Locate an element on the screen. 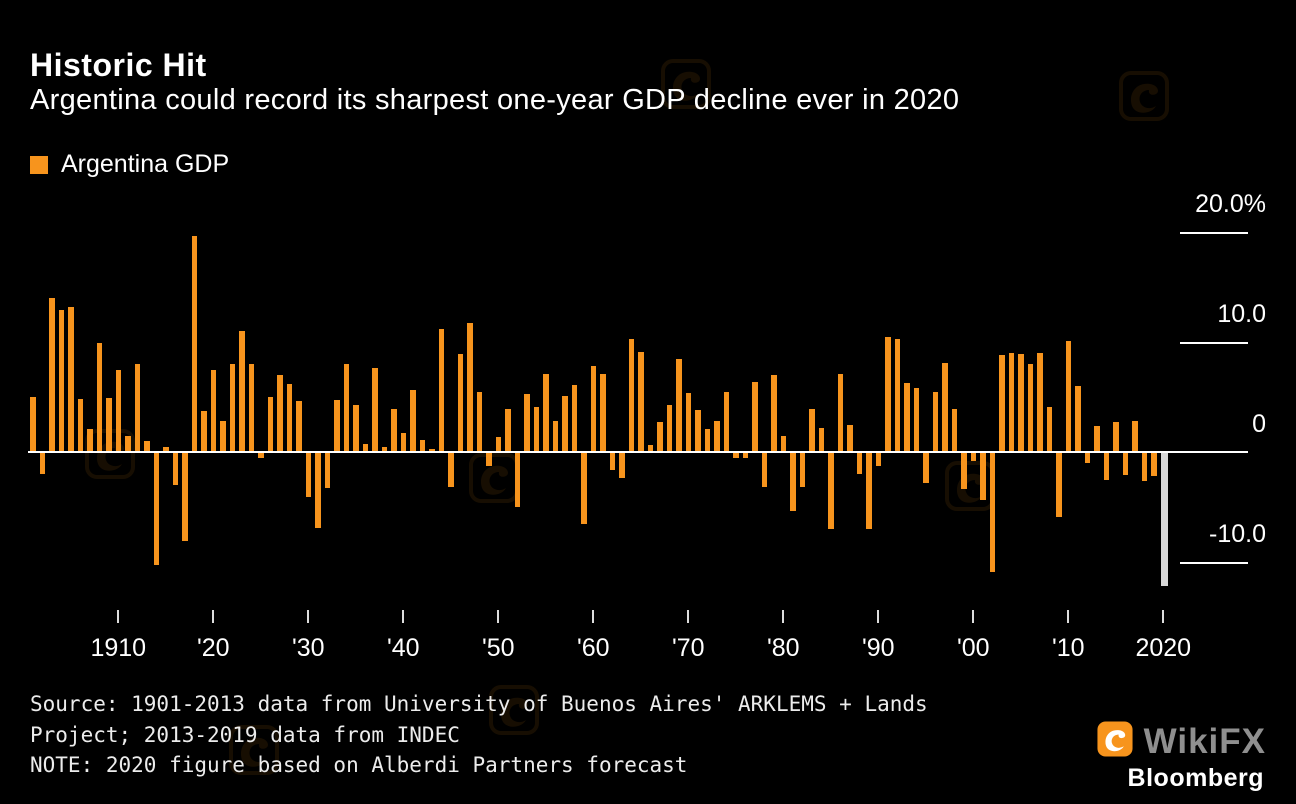 This screenshot has height=804, width=1296. gdp-bar-1925 is located at coordinates (261, 455).